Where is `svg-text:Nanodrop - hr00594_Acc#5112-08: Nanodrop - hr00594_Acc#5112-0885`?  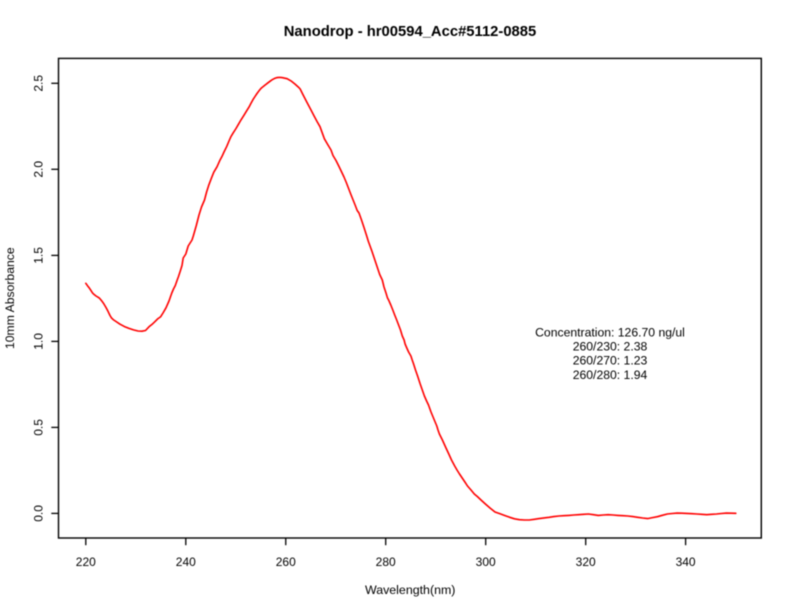
svg-text:Nanodrop - hr00594_Acc#5112-08: Nanodrop - hr00594_Acc#5112-0885 is located at coordinates (410, 32).